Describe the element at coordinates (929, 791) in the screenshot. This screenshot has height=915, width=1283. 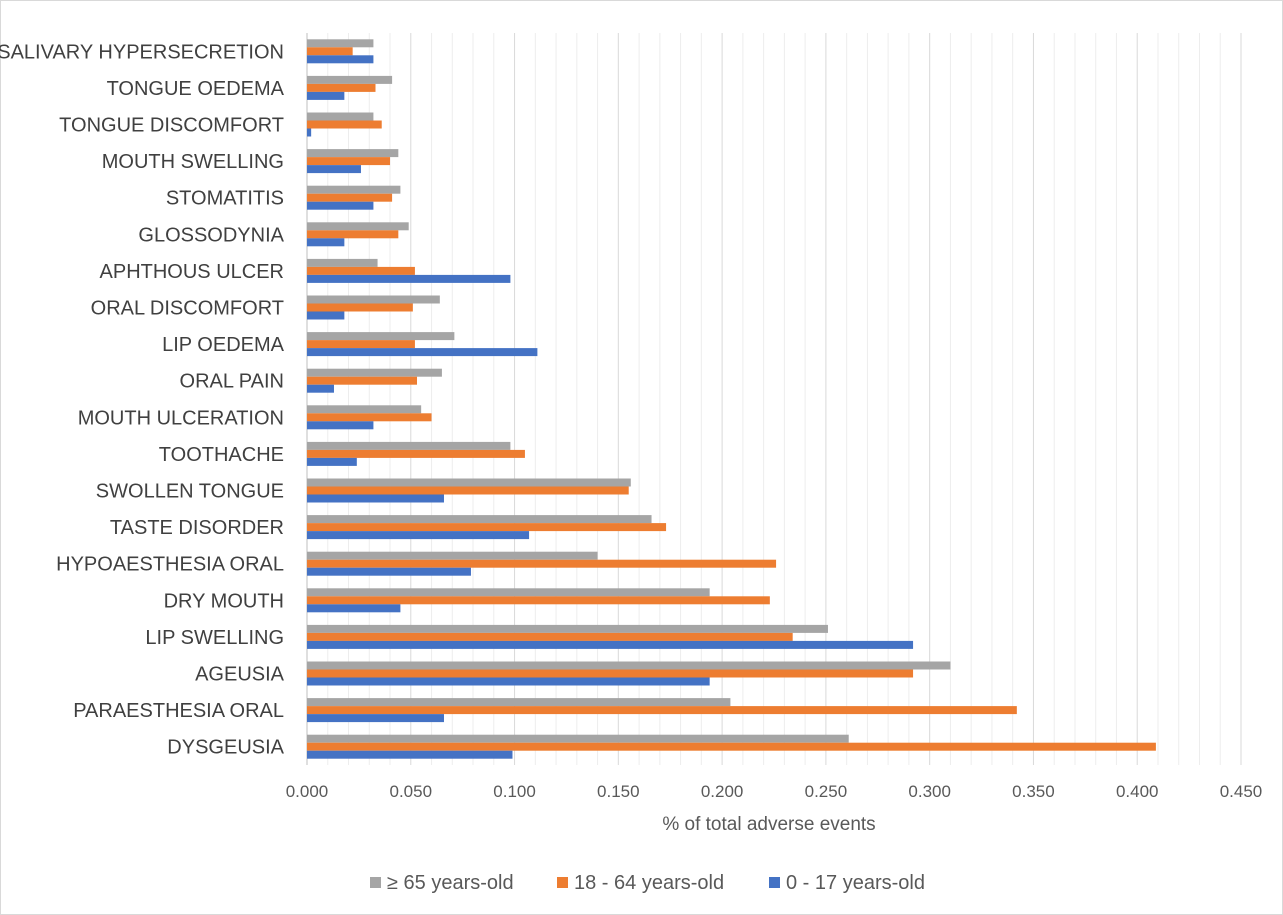
I see `x-tick-label: 0.300` at that location.